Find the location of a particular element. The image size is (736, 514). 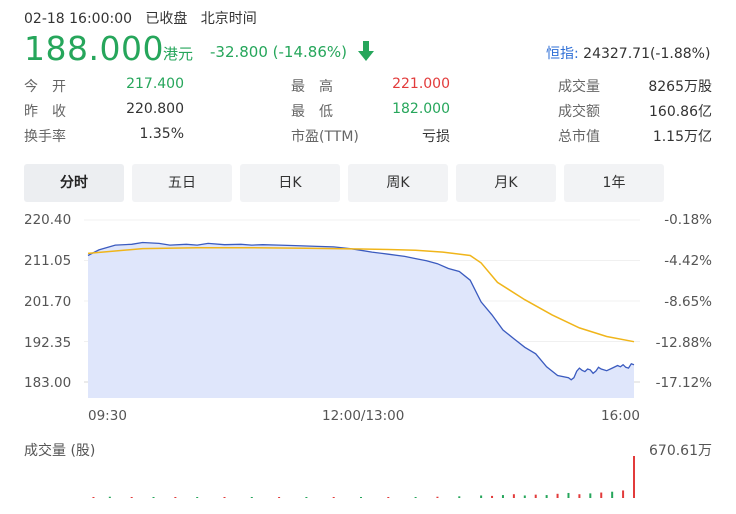

pe-label: 市盈(TTM) is located at coordinates (325, 137).